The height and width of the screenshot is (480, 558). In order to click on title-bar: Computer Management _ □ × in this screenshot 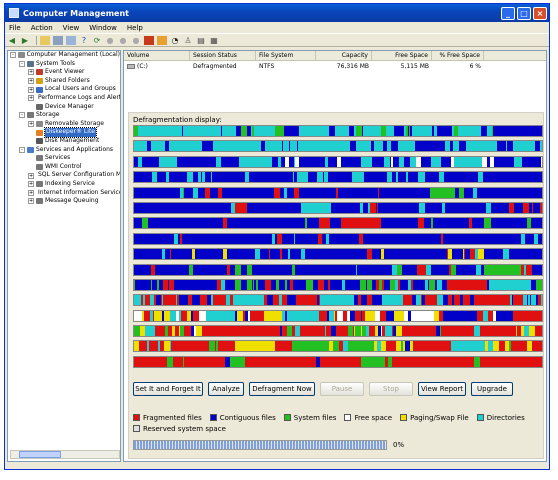, I will do `click(277, 13)`.